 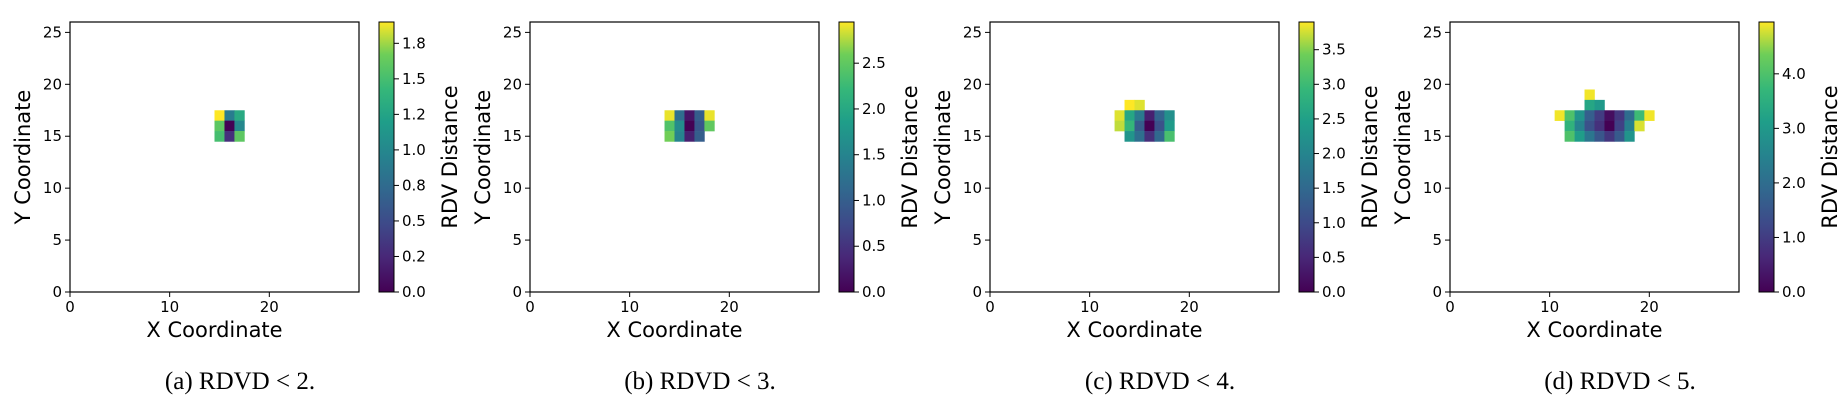 I want to click on y-tick-label-3-4: 20, so click(x=1432, y=84).